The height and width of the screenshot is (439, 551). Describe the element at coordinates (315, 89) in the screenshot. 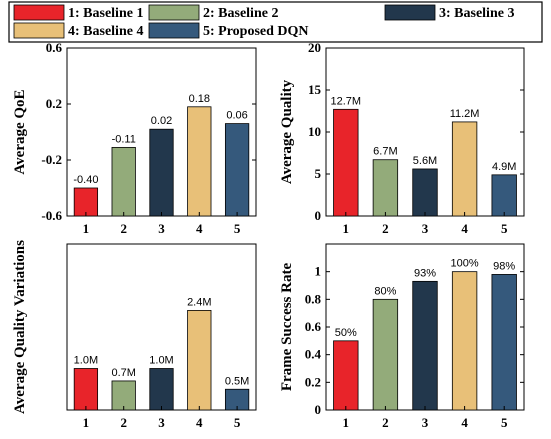

I see `y-tick-label: 15` at that location.